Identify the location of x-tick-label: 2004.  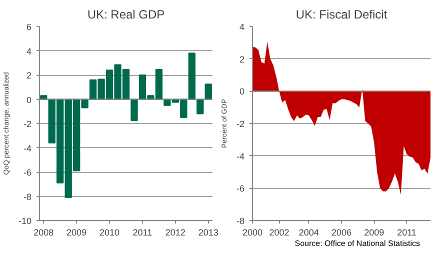
(308, 233).